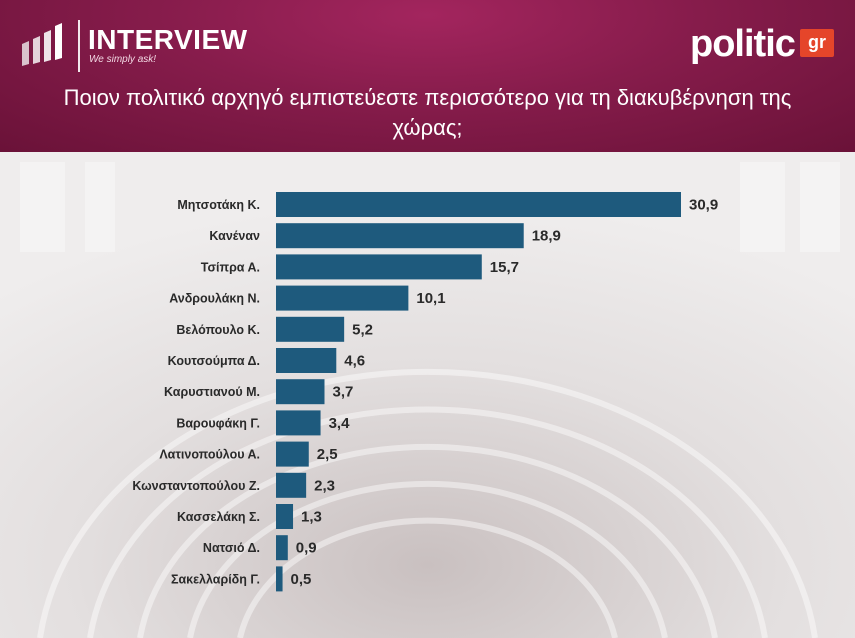 Image resolution: width=855 pixels, height=638 pixels. What do you see at coordinates (196, 486) in the screenshot?
I see `category-label: Κωνσταντοπούλου Ζ.` at bounding box center [196, 486].